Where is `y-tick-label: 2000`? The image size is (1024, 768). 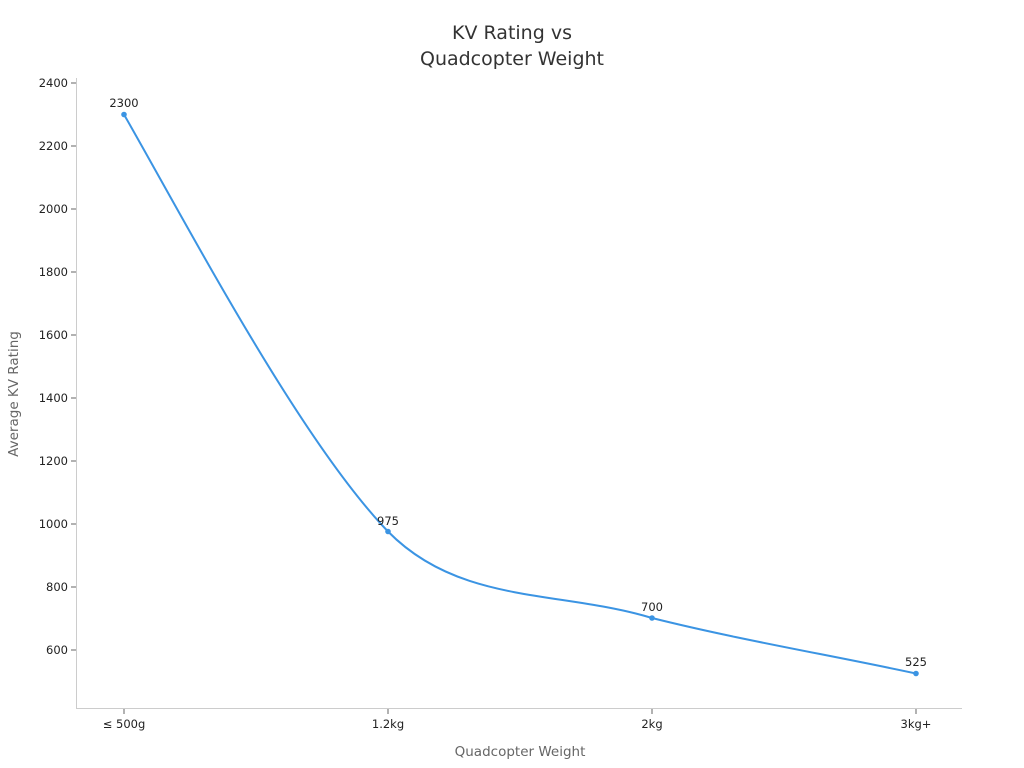
y-tick-label: 2000 is located at coordinates (53, 209).